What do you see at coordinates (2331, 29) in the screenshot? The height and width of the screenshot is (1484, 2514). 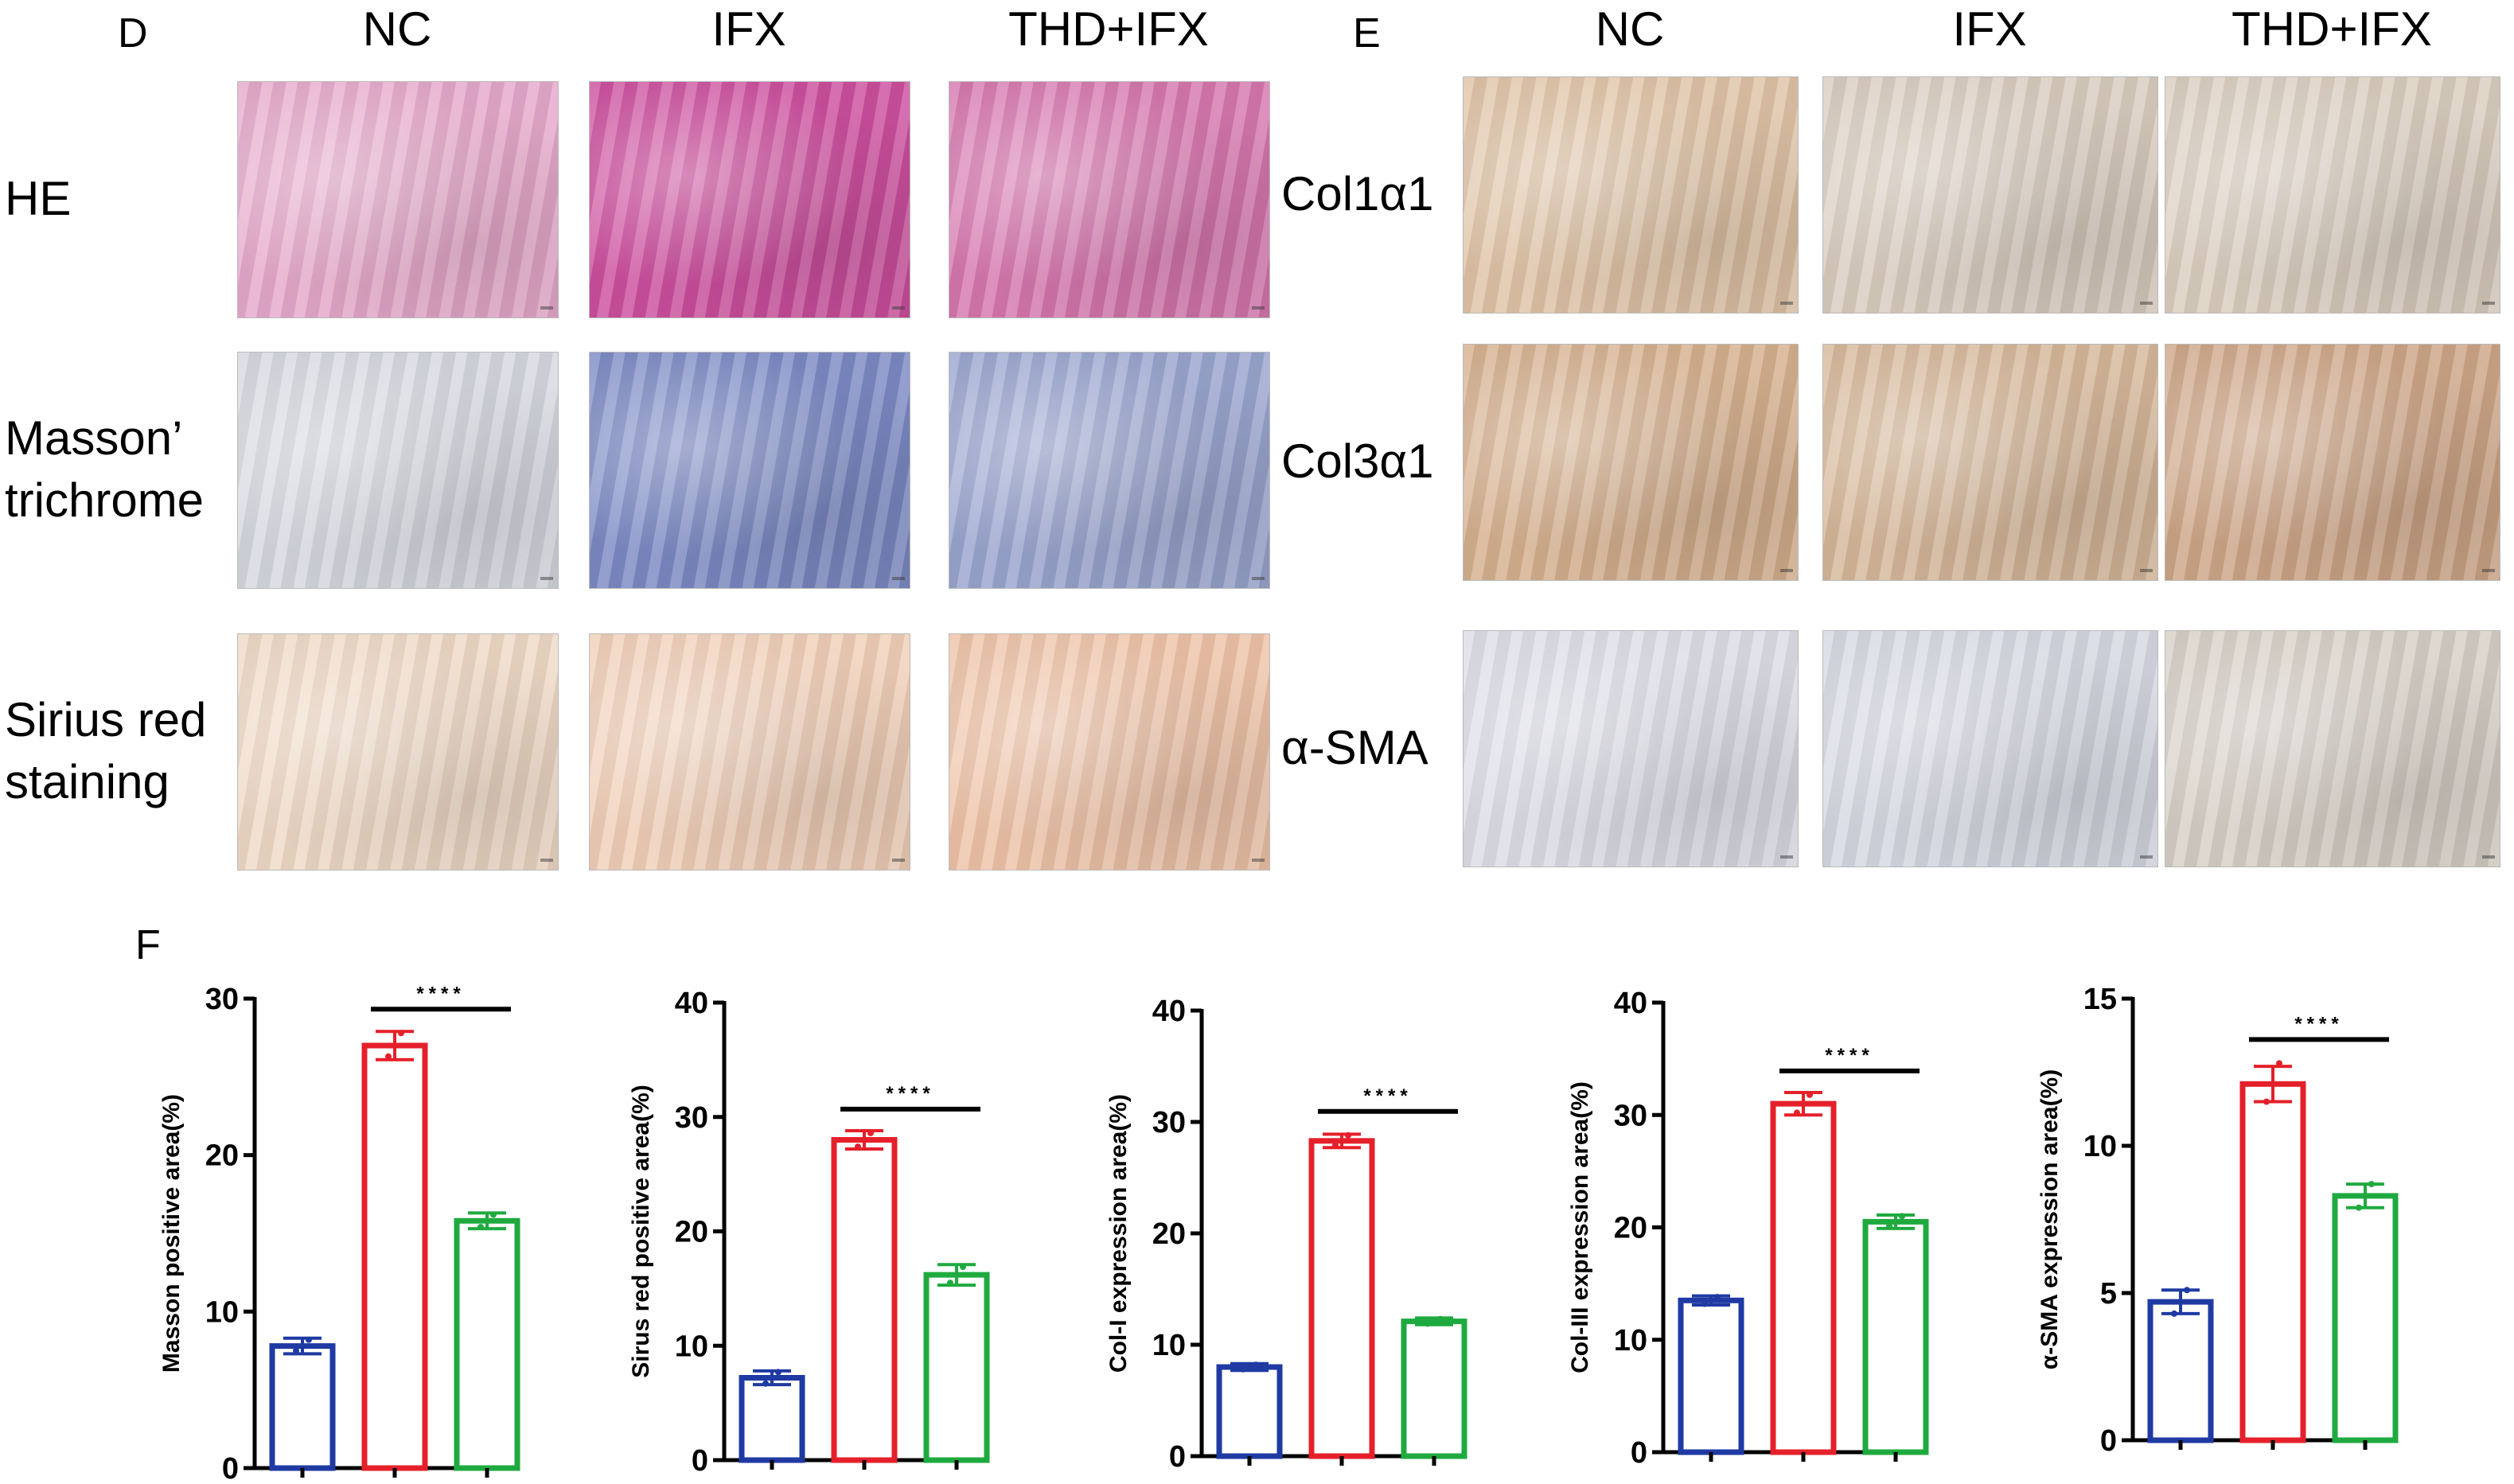 I see `column-header-thd-ifx: THD+IFX` at bounding box center [2331, 29].